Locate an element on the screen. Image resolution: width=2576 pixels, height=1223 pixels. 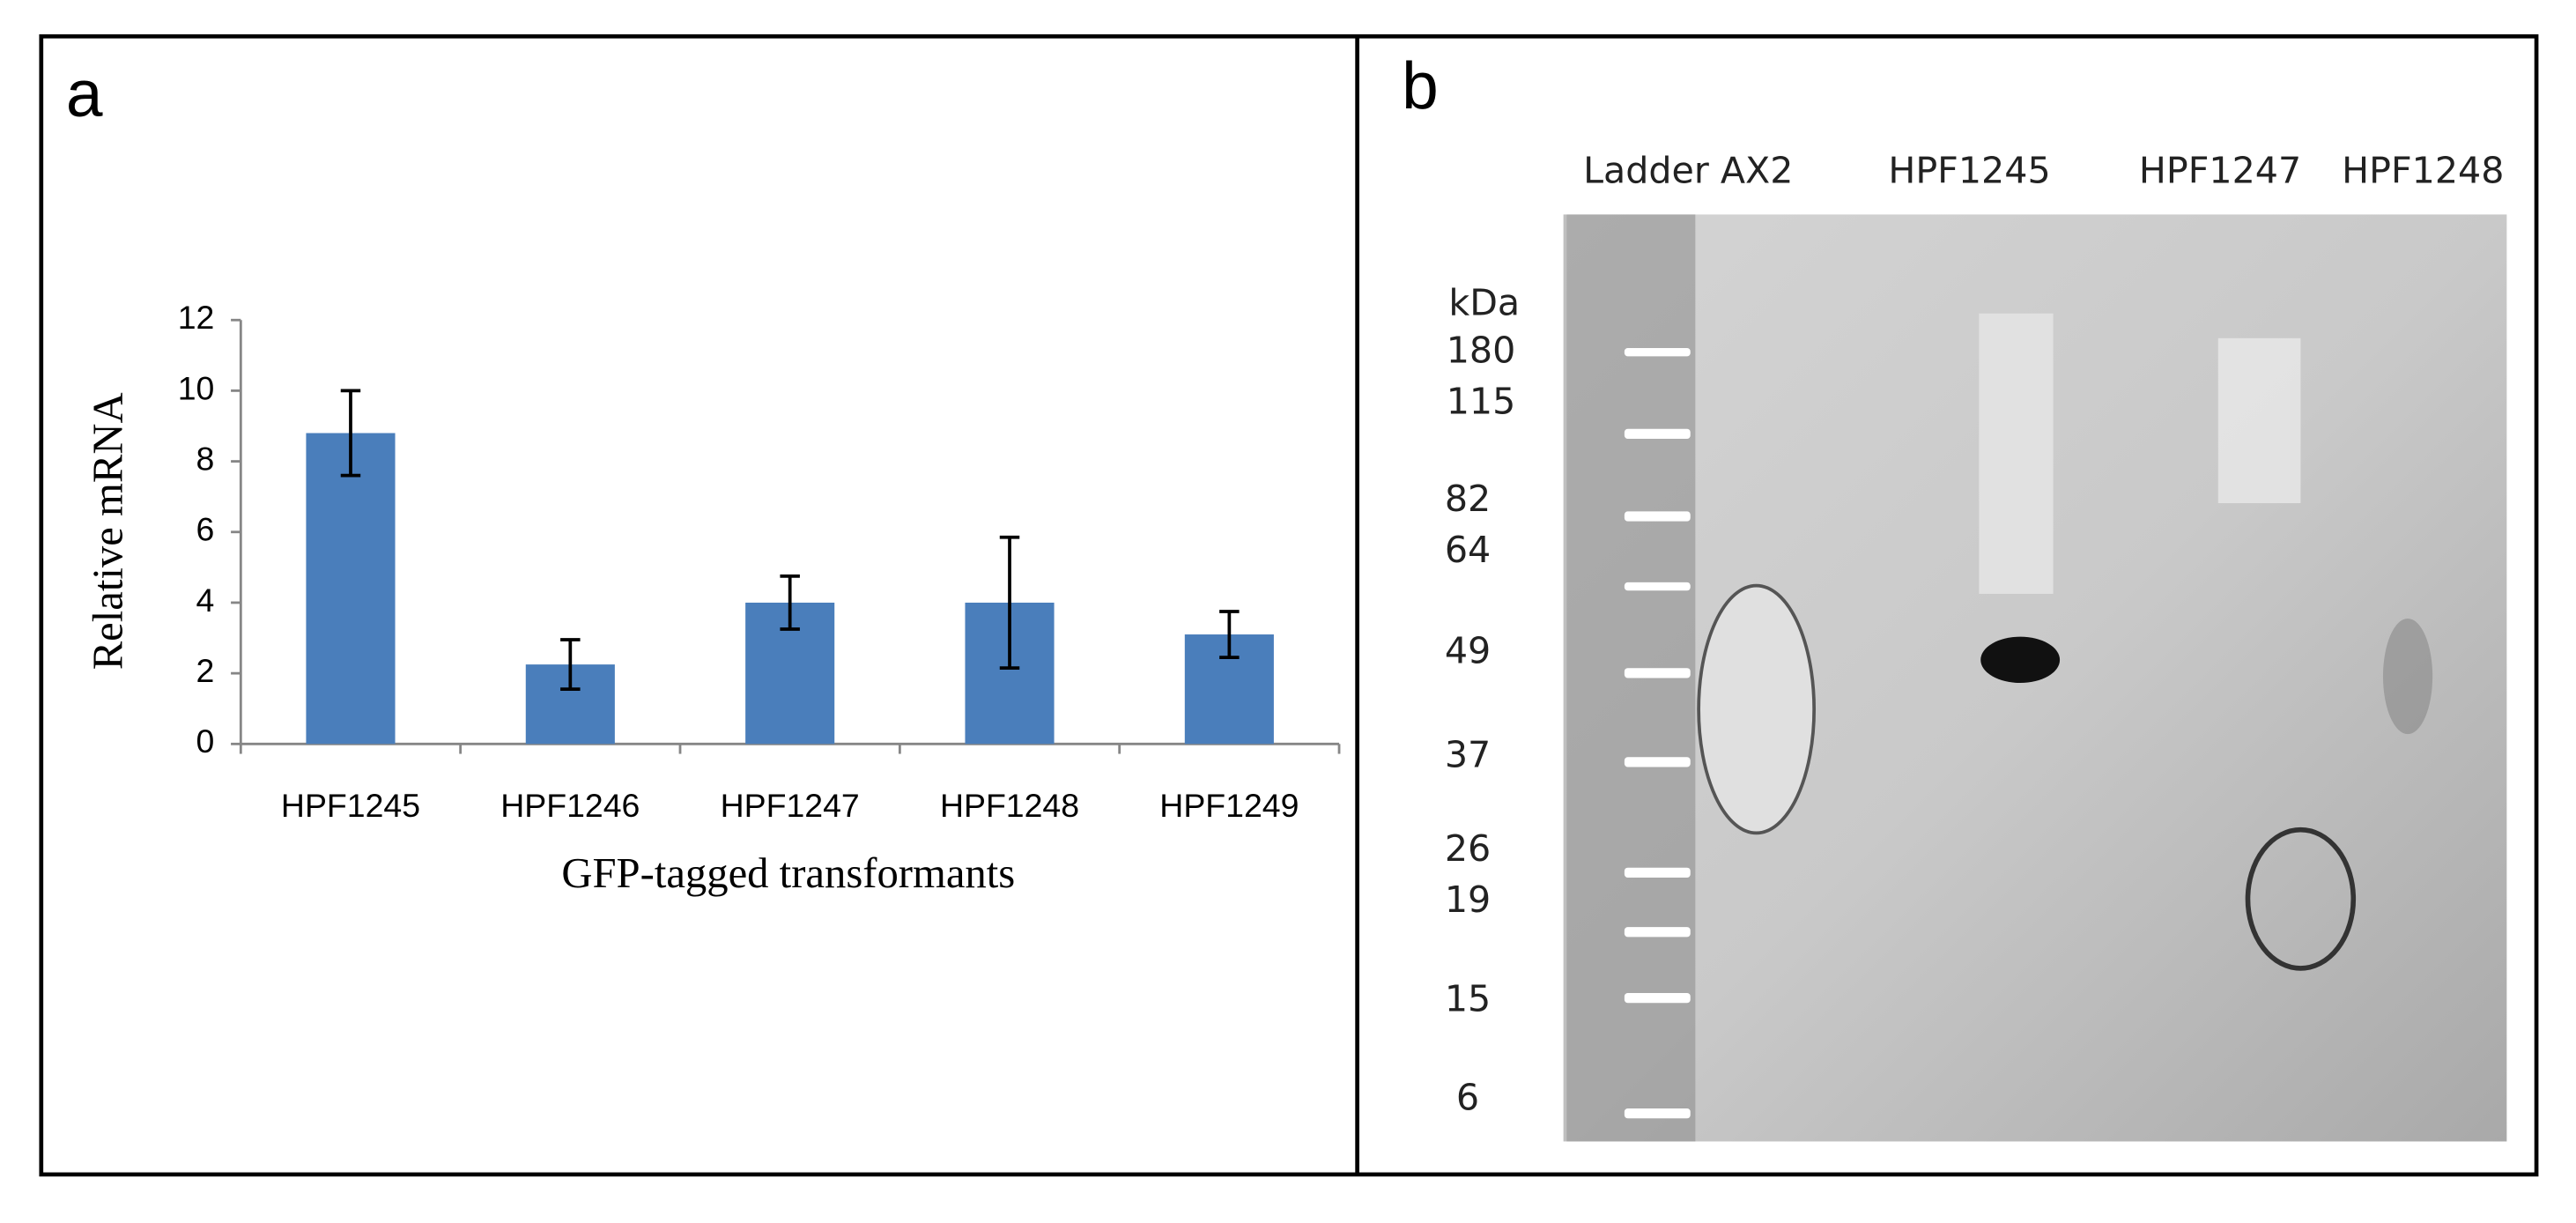
x-tick-label: HPF1248 is located at coordinates (1010, 805).